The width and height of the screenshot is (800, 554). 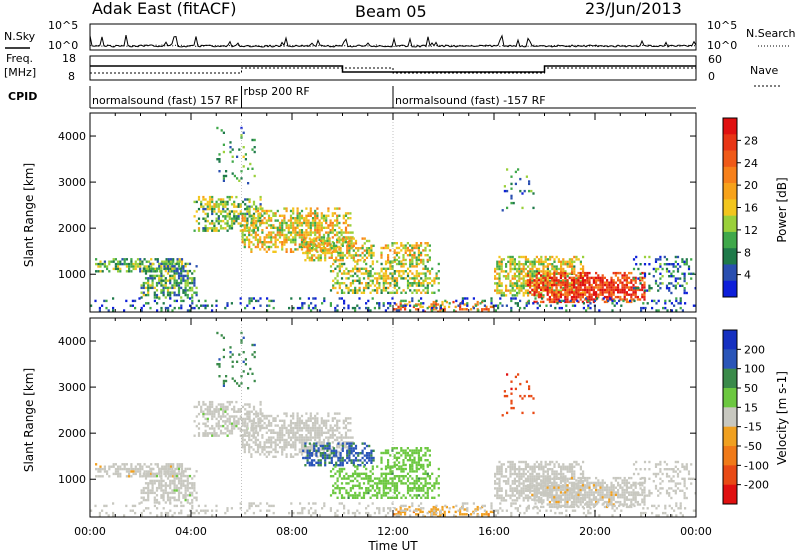 I want to click on power-colorbar-tick-label: 28, so click(x=751, y=140).